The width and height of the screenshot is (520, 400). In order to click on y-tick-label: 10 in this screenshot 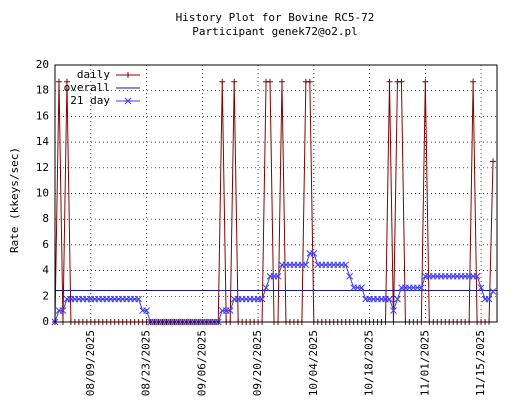, I will do `click(42, 193)`.